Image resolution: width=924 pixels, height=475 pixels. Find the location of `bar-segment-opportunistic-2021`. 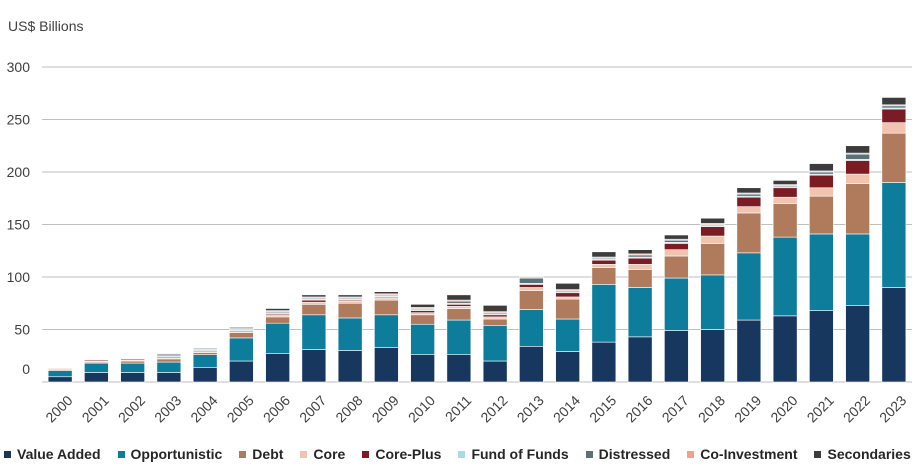

bar-segment-opportunistic-2021 is located at coordinates (821, 272).